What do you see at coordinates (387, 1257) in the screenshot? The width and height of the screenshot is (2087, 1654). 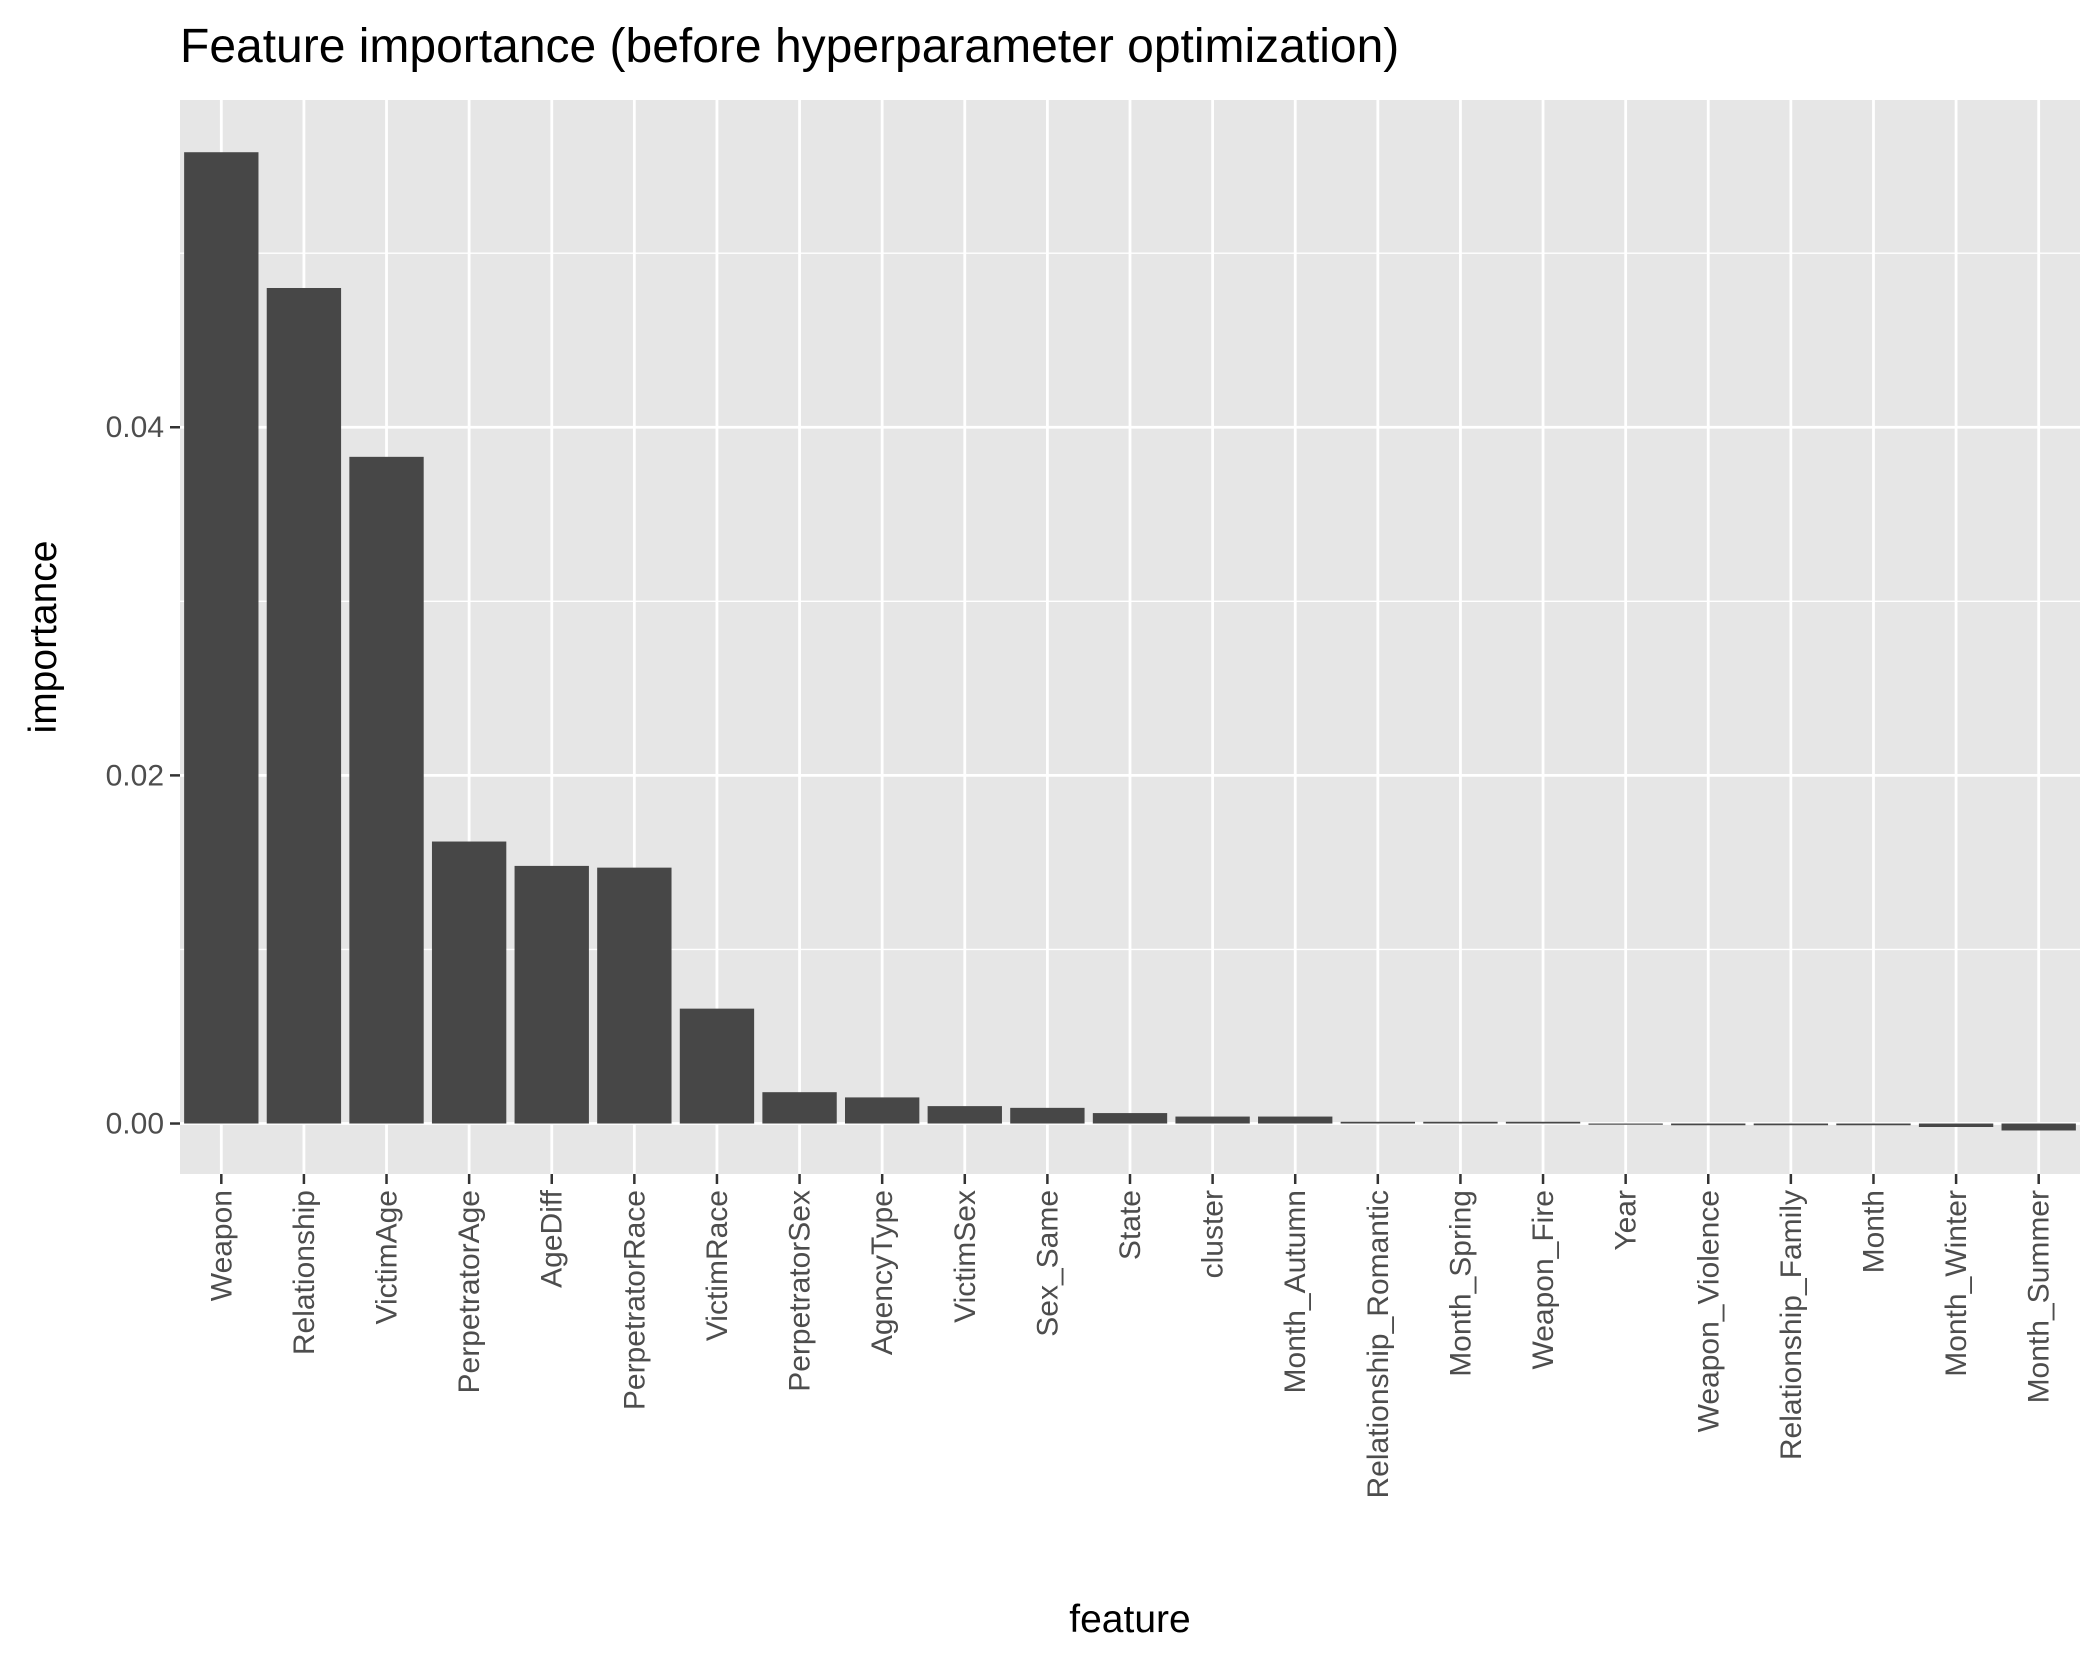 I see `x-tick-label: VictimAge` at bounding box center [387, 1257].